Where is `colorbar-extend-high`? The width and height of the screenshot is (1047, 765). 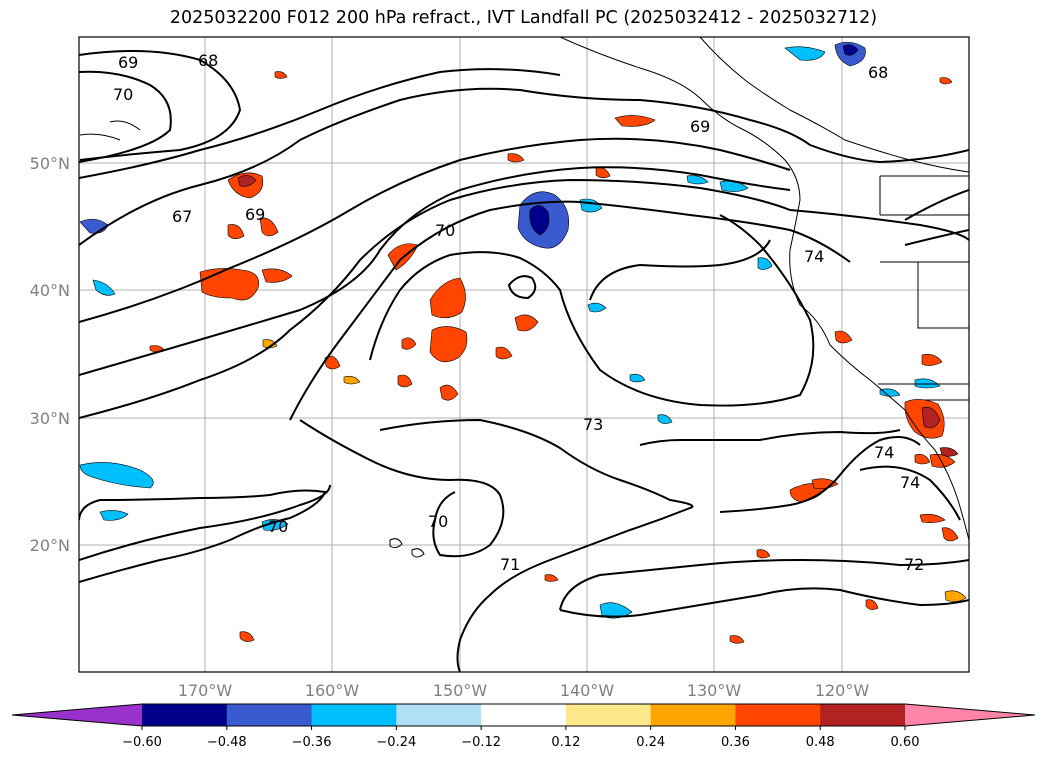
colorbar-extend-high is located at coordinates (970, 715).